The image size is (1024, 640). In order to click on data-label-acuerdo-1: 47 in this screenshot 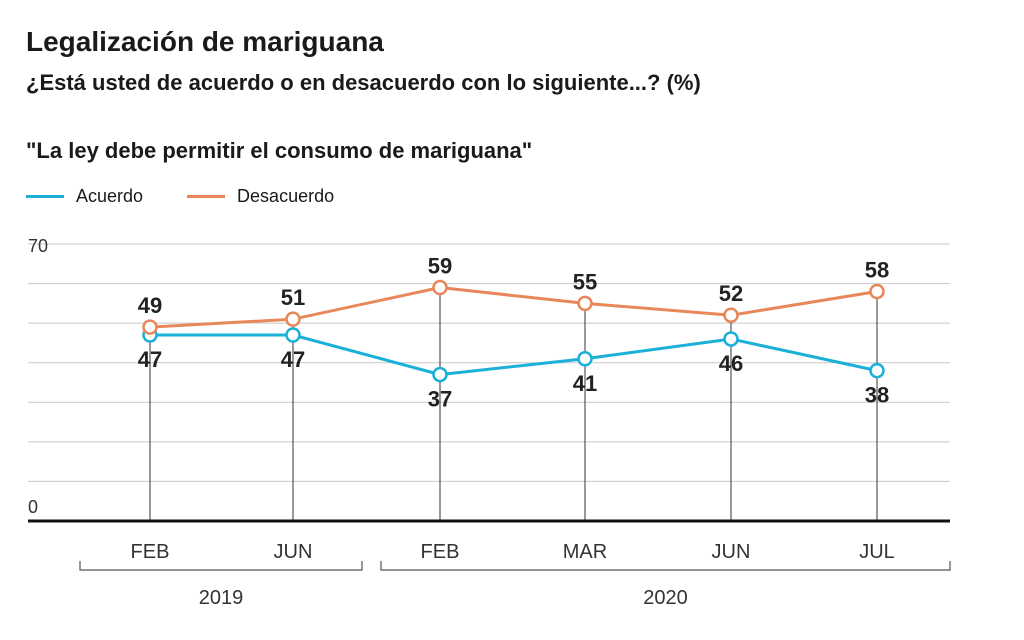, I will do `click(293, 359)`.